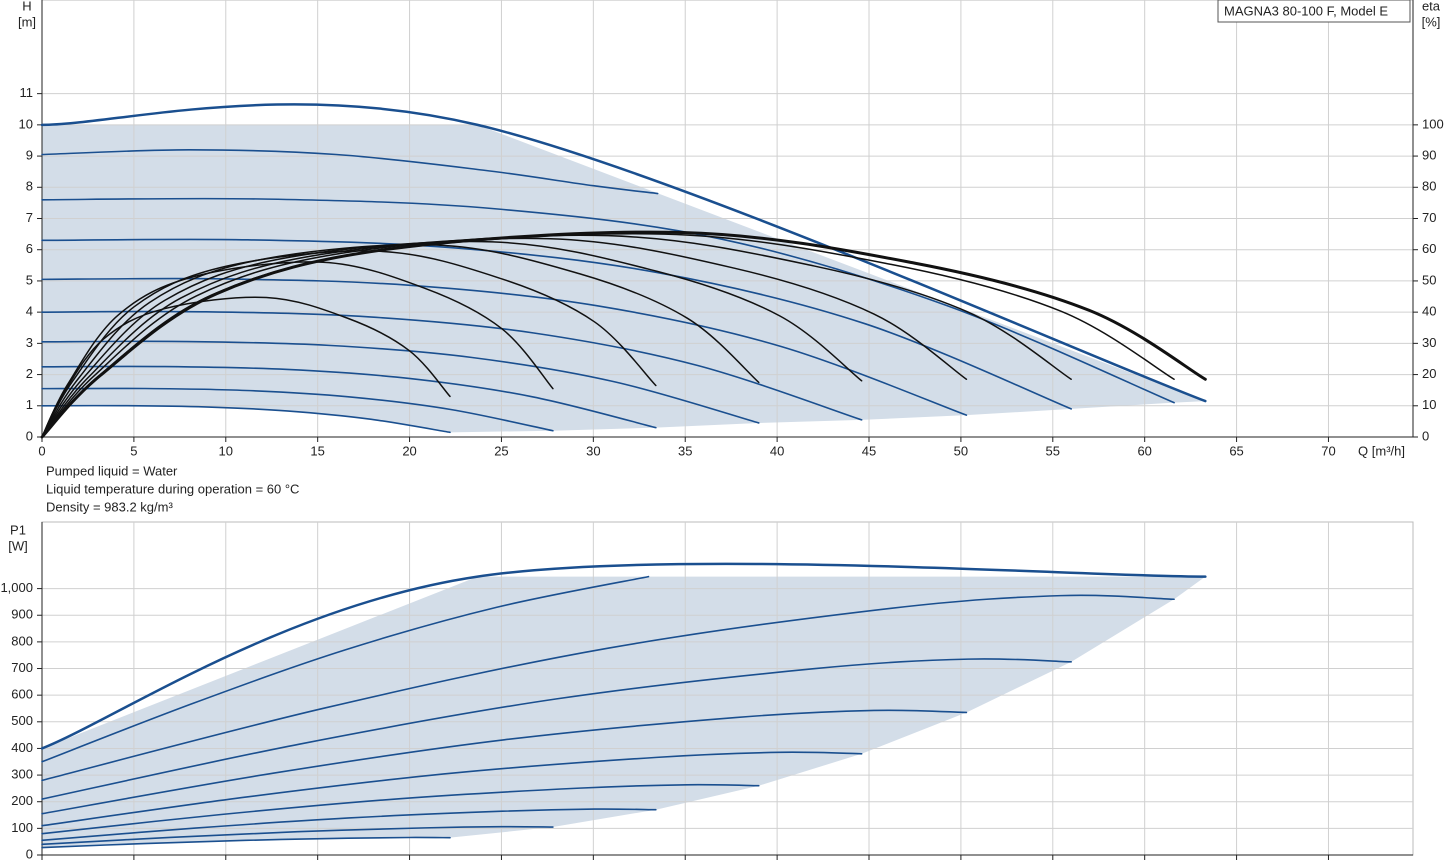 Image resolution: width=1445 pixels, height=865 pixels. Describe the element at coordinates (1429, 342) in the screenshot. I see `y2-tick-label: 30` at that location.